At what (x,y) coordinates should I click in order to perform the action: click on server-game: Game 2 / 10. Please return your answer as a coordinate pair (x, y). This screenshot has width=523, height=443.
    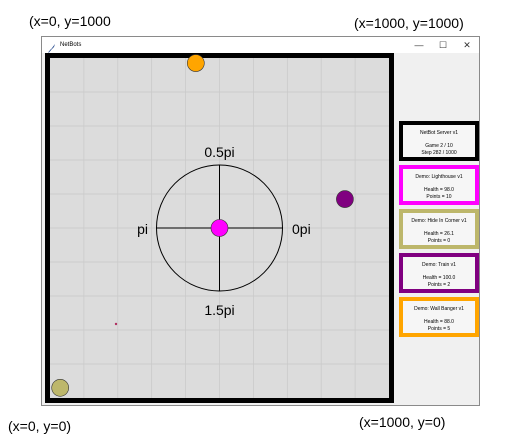
    Looking at the image, I should click on (439, 146).